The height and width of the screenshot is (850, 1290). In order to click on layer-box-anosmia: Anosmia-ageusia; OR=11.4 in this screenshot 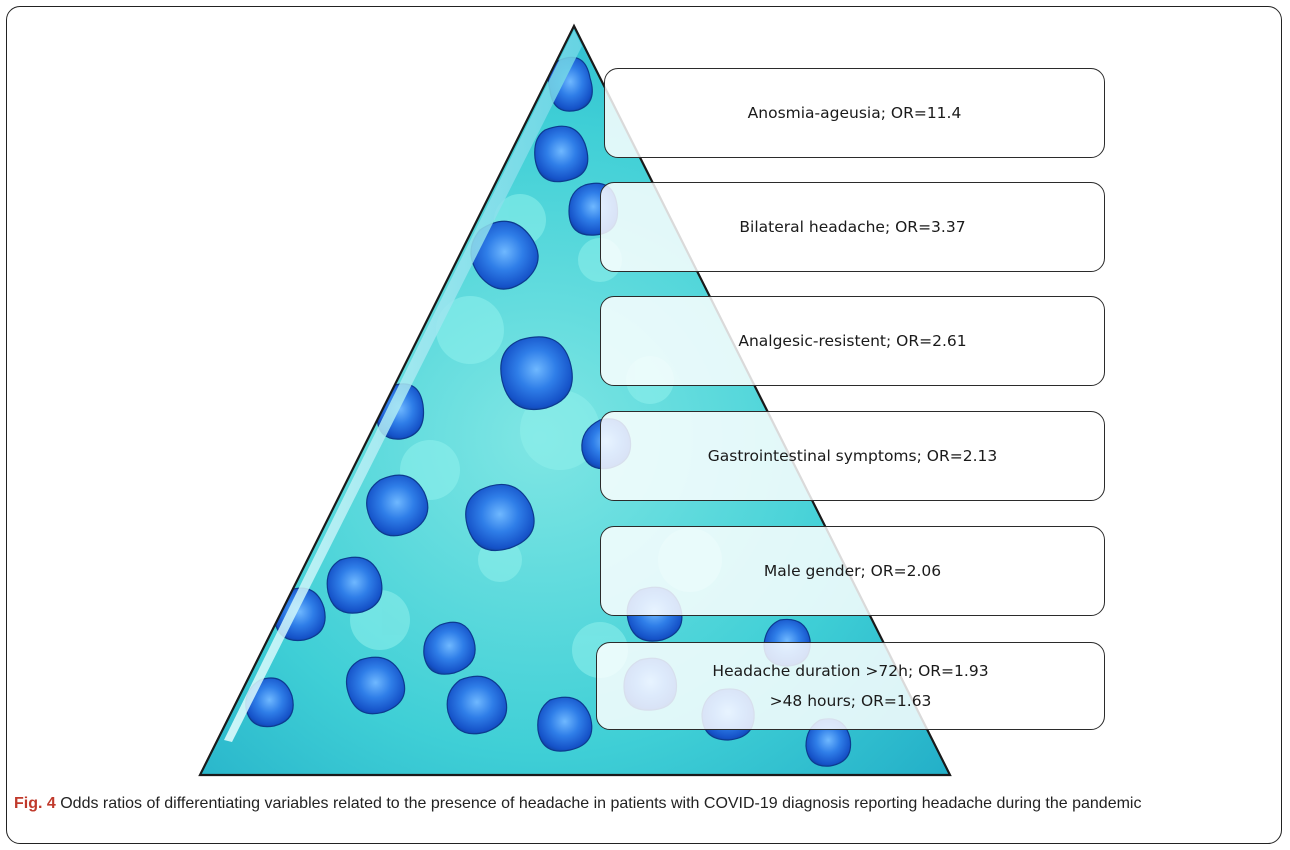, I will do `click(854, 113)`.